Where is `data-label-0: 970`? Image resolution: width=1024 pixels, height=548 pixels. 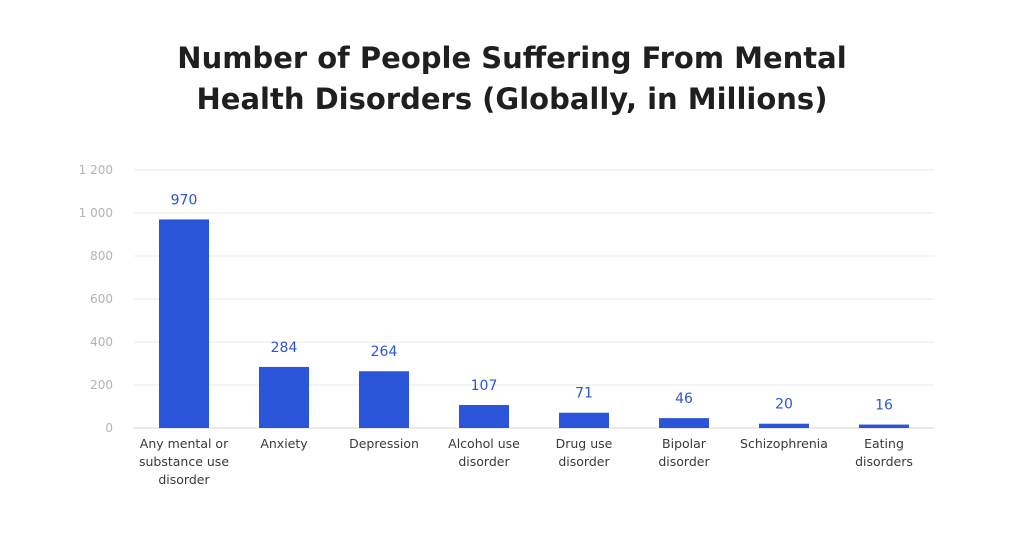 data-label-0: 970 is located at coordinates (184, 200).